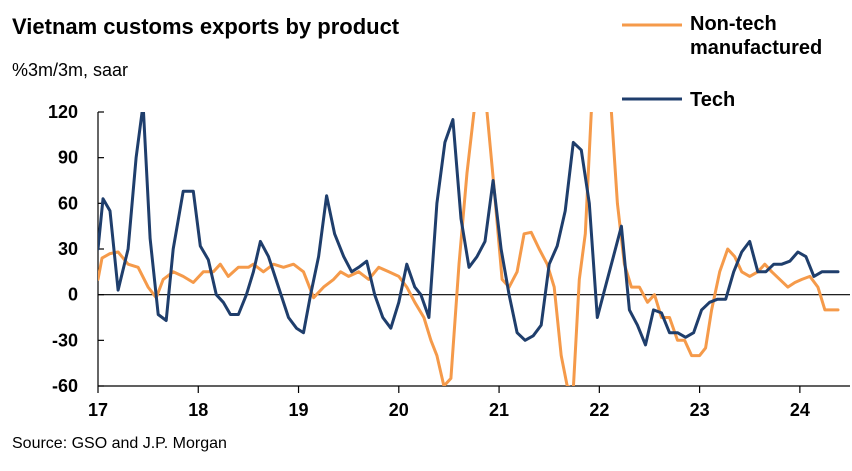 The height and width of the screenshot is (471, 852). I want to click on y-tick-label: 30, so click(68, 249).